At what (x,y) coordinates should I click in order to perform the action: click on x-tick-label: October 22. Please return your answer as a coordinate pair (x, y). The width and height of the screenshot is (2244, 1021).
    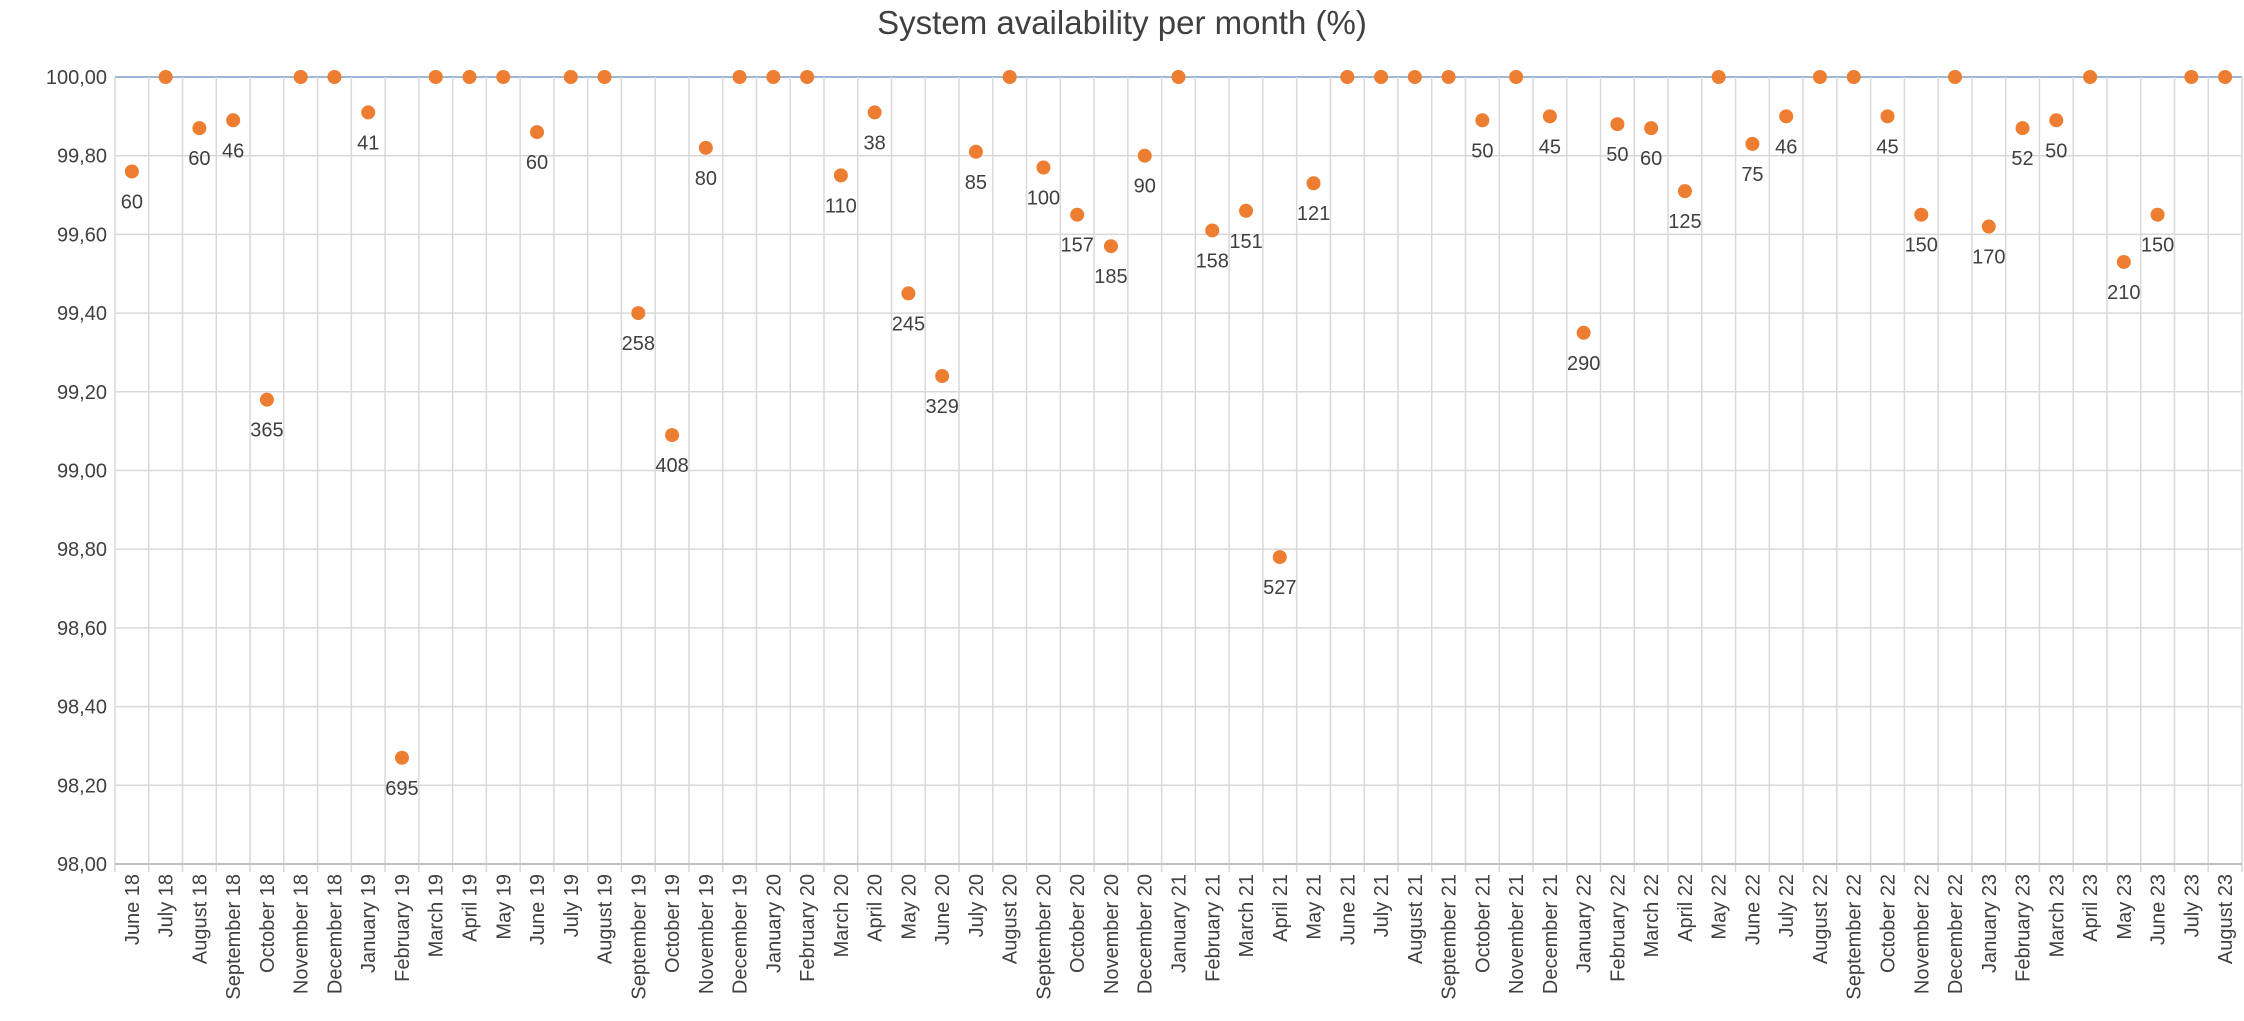
    Looking at the image, I should click on (1889, 923).